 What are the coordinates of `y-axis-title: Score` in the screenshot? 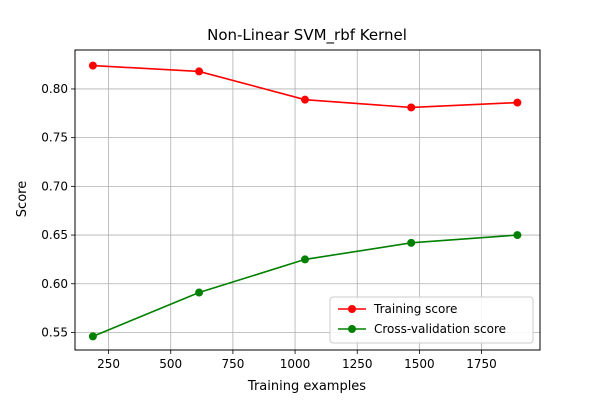 It's located at (22, 199).